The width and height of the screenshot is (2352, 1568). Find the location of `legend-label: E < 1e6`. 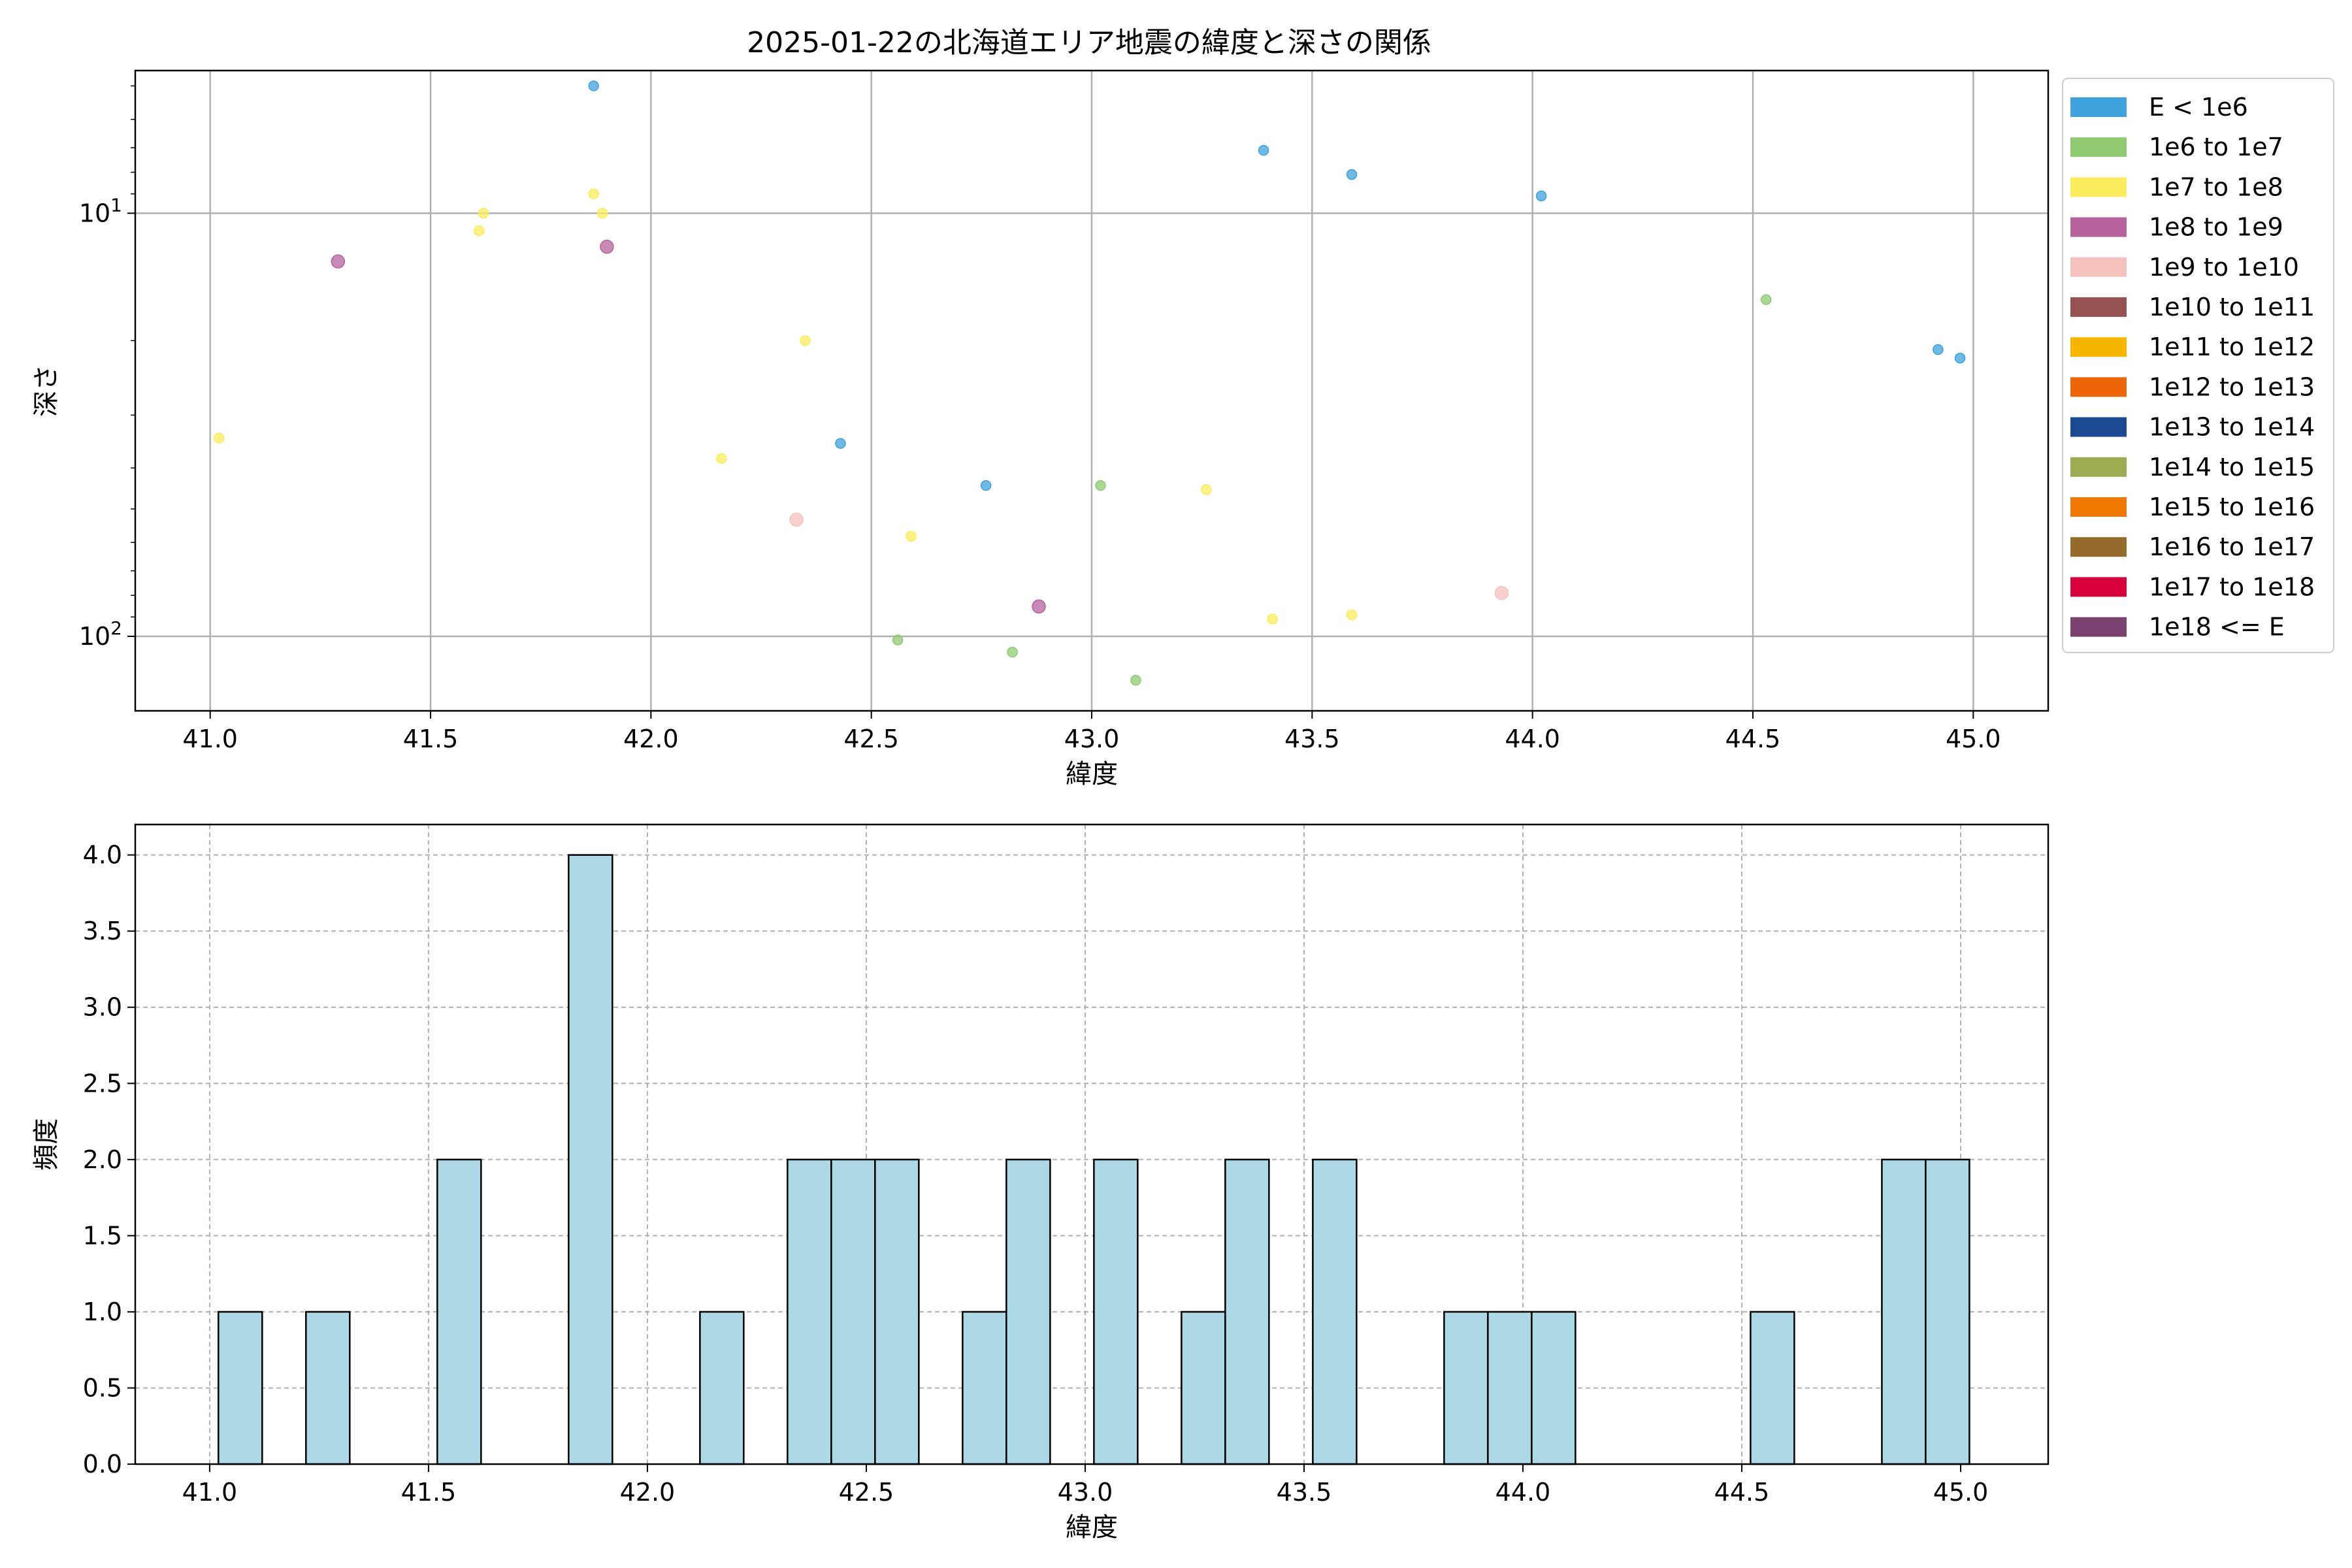

legend-label: E < 1e6 is located at coordinates (2198, 107).